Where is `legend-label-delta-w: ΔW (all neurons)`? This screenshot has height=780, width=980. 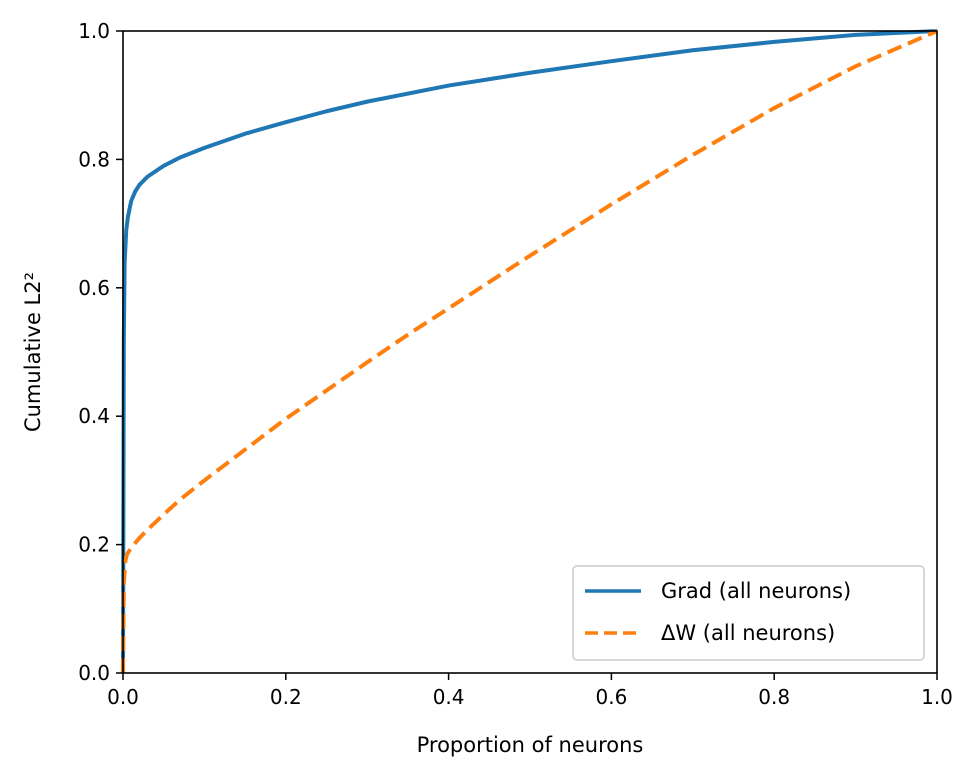
legend-label-delta-w: ΔW (all neurons) is located at coordinates (748, 633).